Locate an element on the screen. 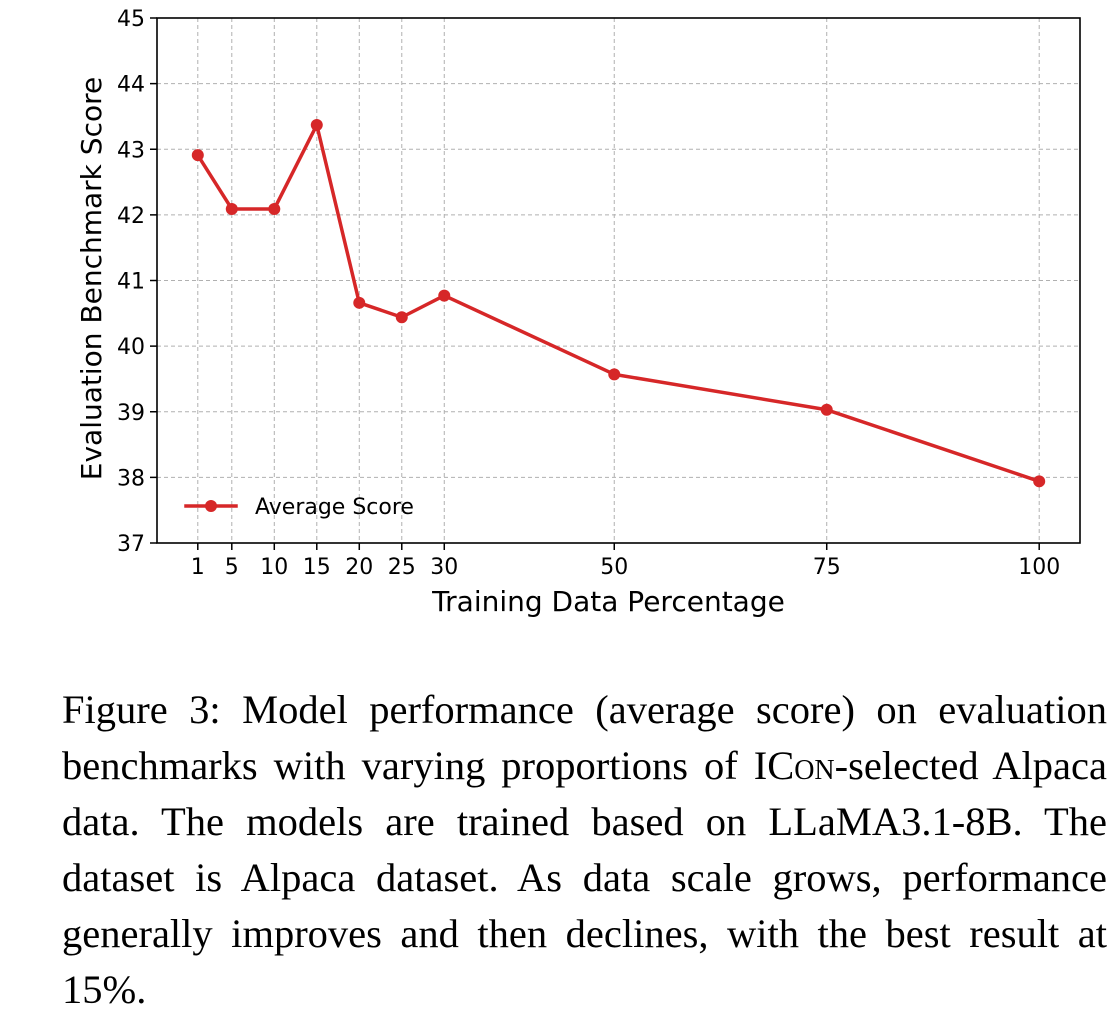 The image size is (1117, 1023). y-tick-label: 42 is located at coordinates (131, 216).